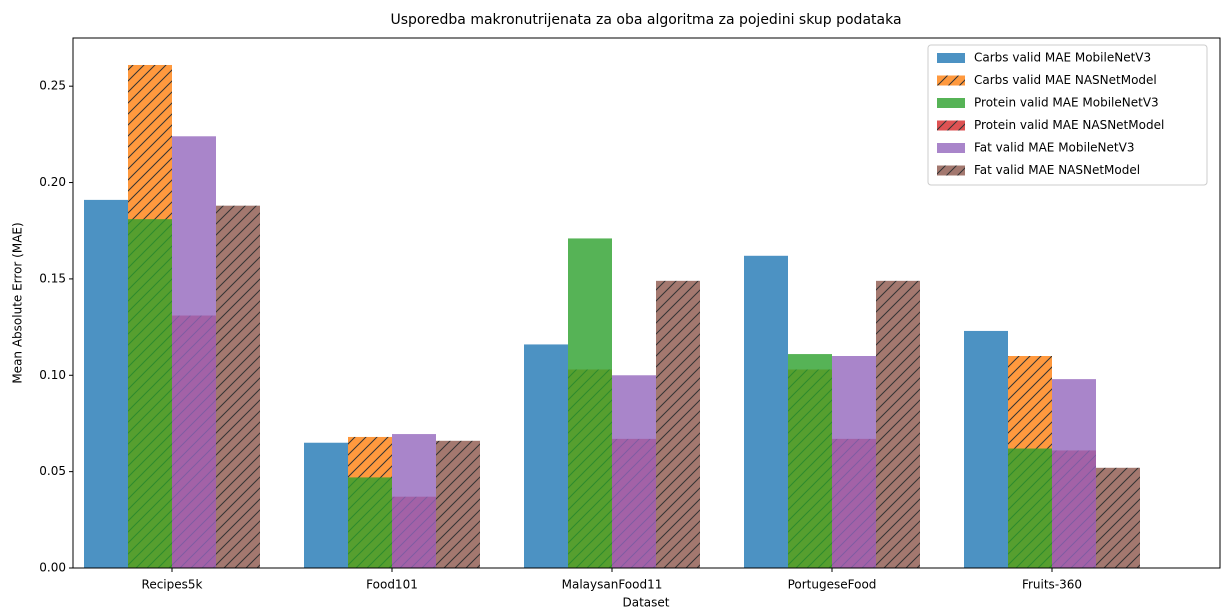  What do you see at coordinates (1054, 148) in the screenshot?
I see `legend-label: Fat valid MAE MobileNetV3` at bounding box center [1054, 148].